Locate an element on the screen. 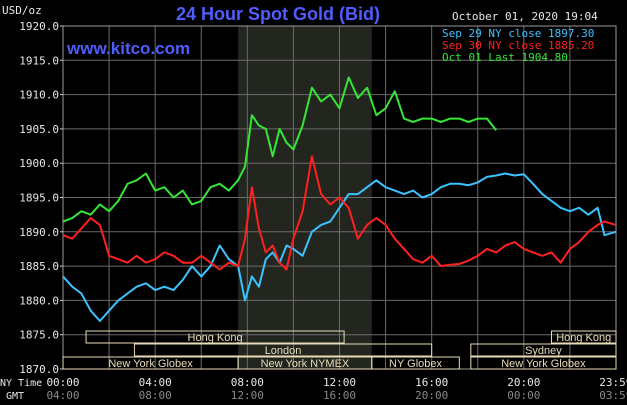 This screenshot has width=627, height=405. x-tick-label-ny: 16:00 is located at coordinates (431, 382).